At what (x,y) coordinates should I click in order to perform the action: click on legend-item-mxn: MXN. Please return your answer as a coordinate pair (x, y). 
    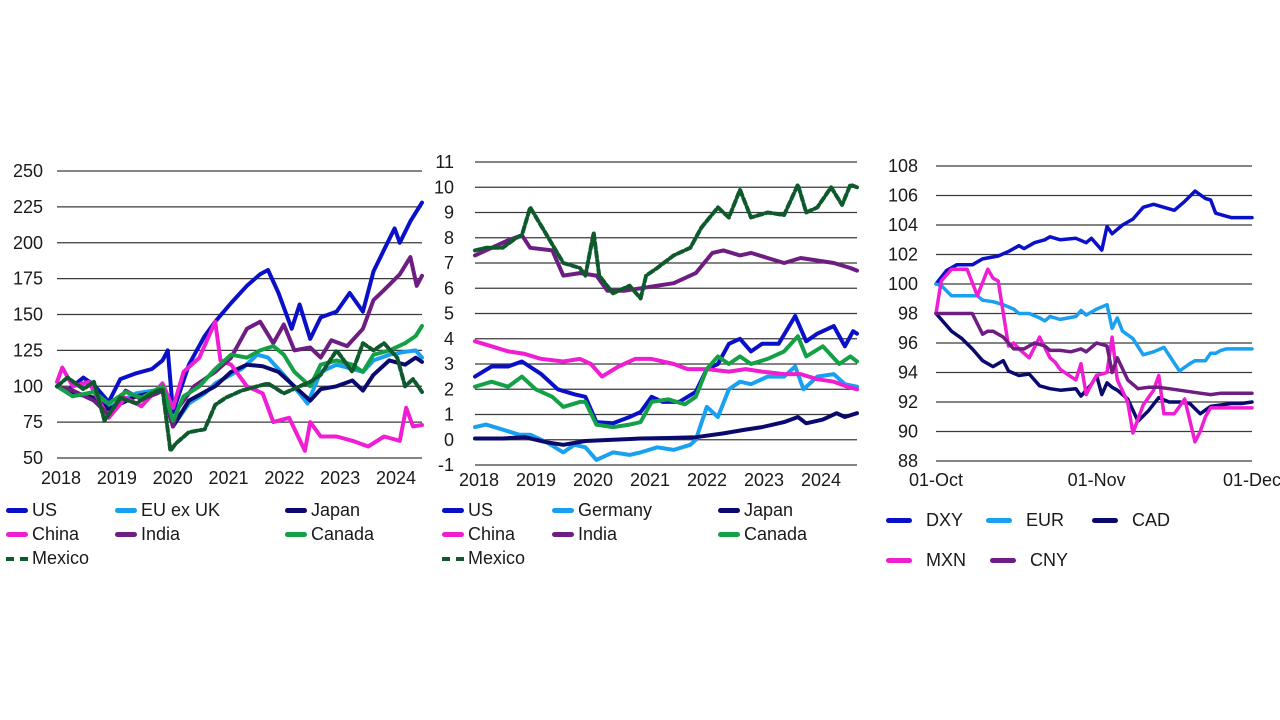
    Looking at the image, I should click on (926, 560).